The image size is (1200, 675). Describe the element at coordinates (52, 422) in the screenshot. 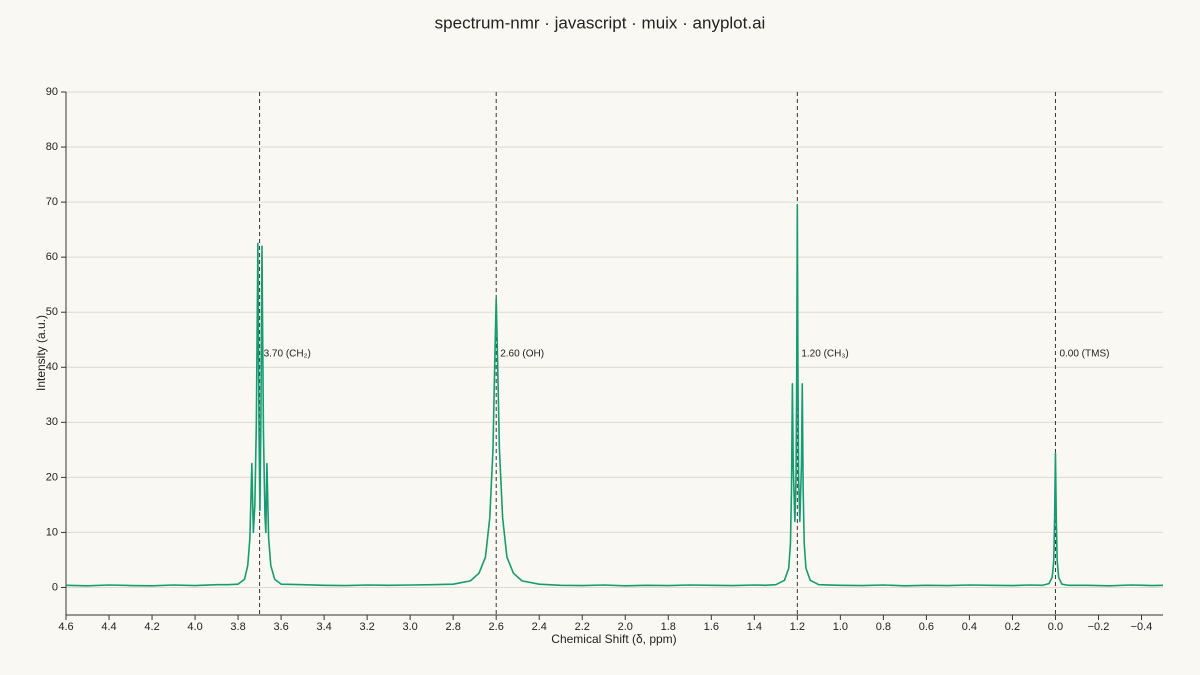

I see `y-tick-label: 30` at that location.